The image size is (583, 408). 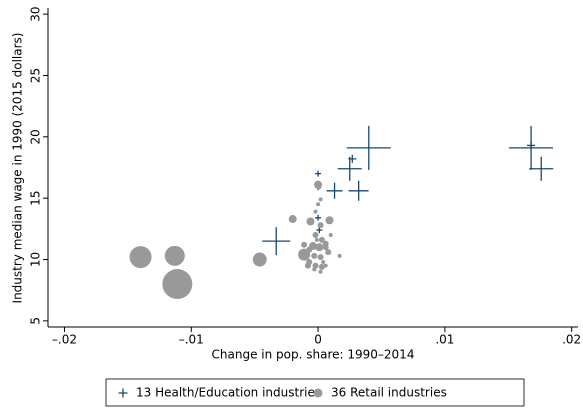 What do you see at coordinates (228, 393) in the screenshot?
I see `legend-label: 13 Health/Education industries` at bounding box center [228, 393].